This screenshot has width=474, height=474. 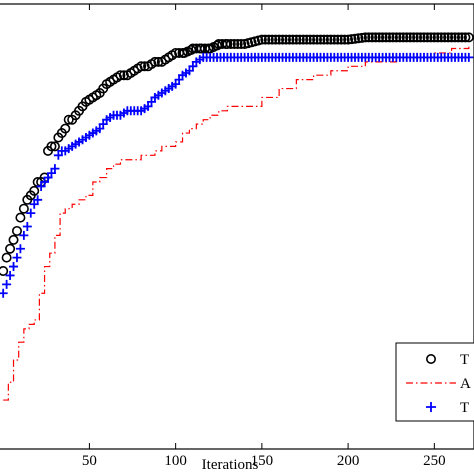 I want to click on x-tick-label: 50, so click(x=89, y=461).